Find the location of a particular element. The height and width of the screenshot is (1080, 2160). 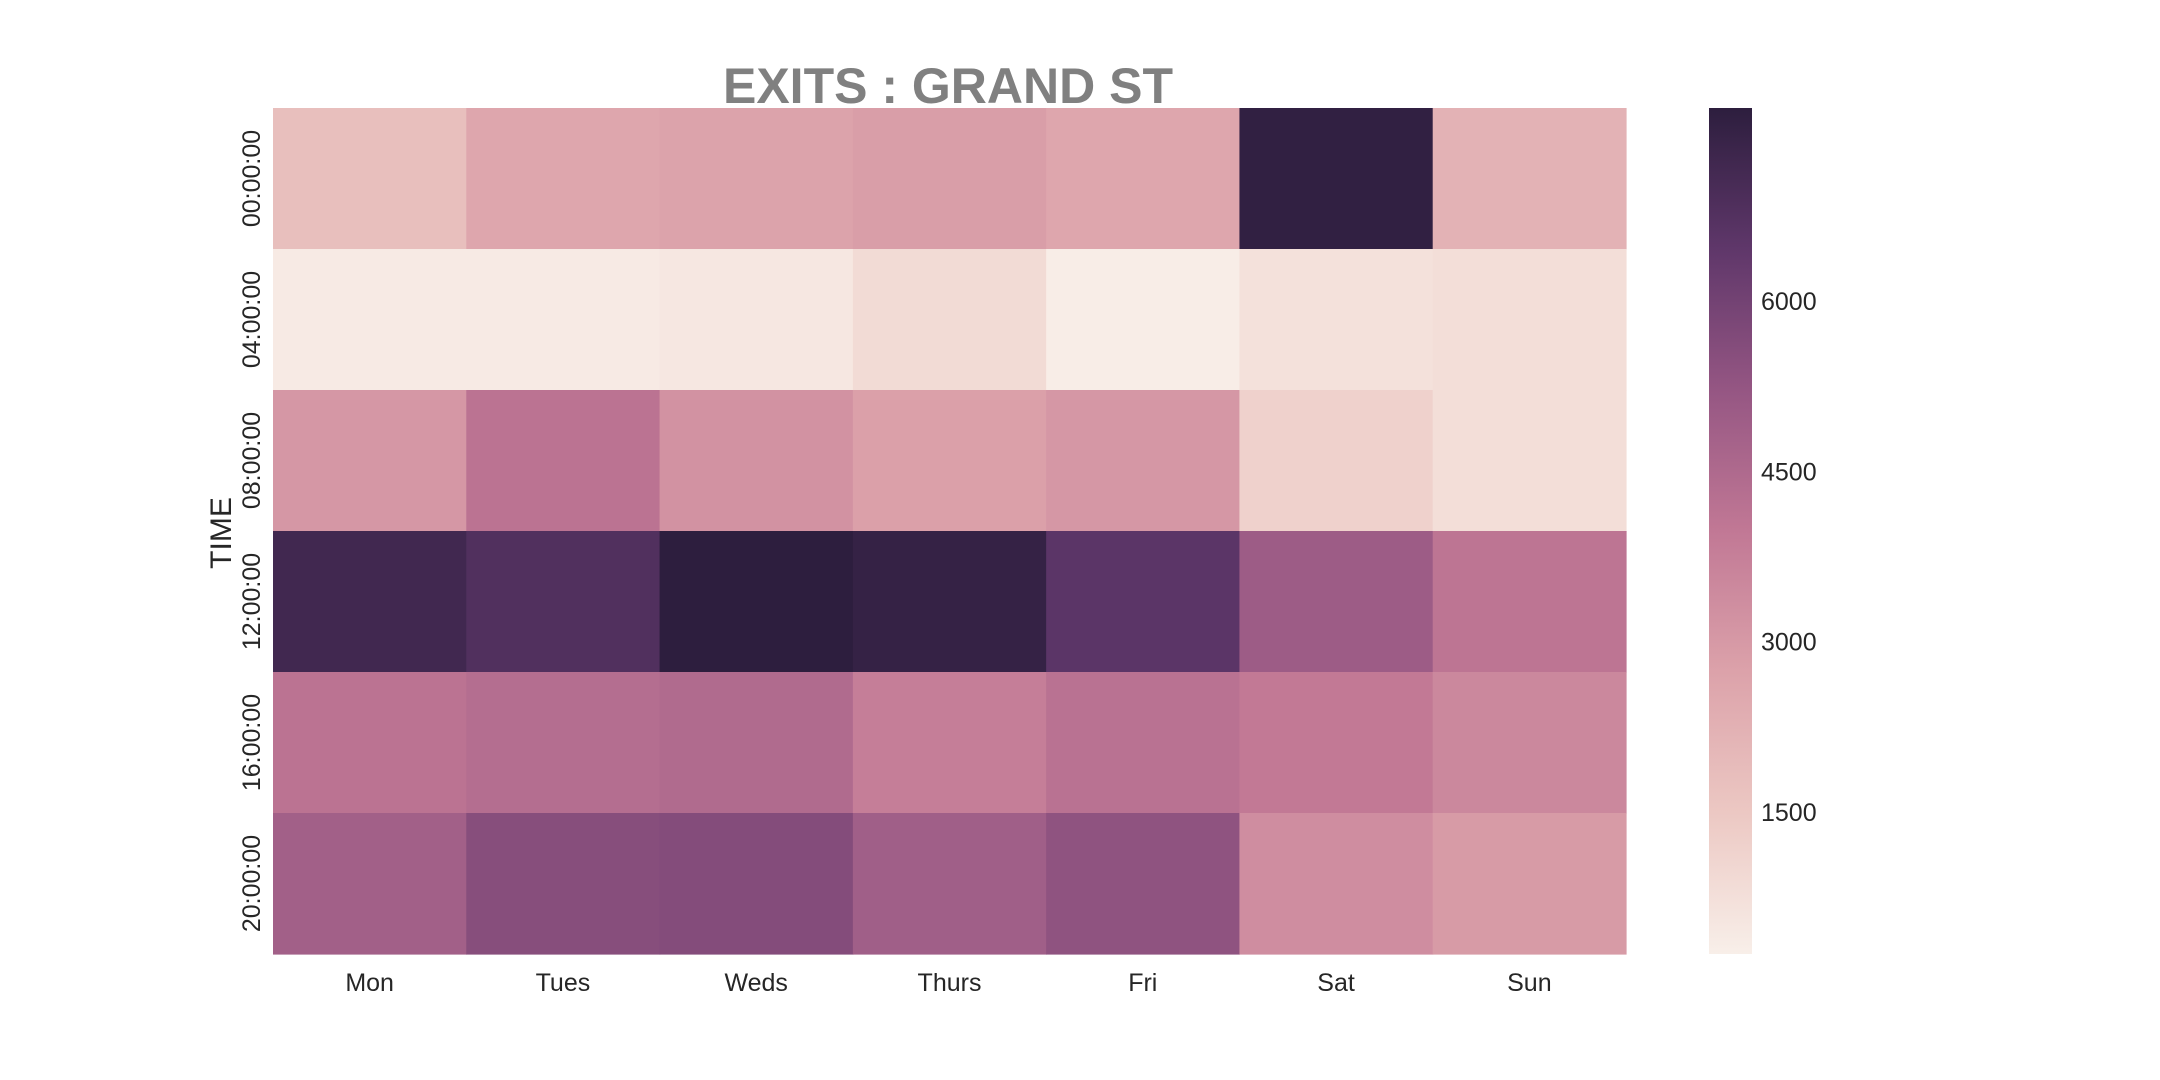

x-tick-label: Fri is located at coordinates (1142, 983).